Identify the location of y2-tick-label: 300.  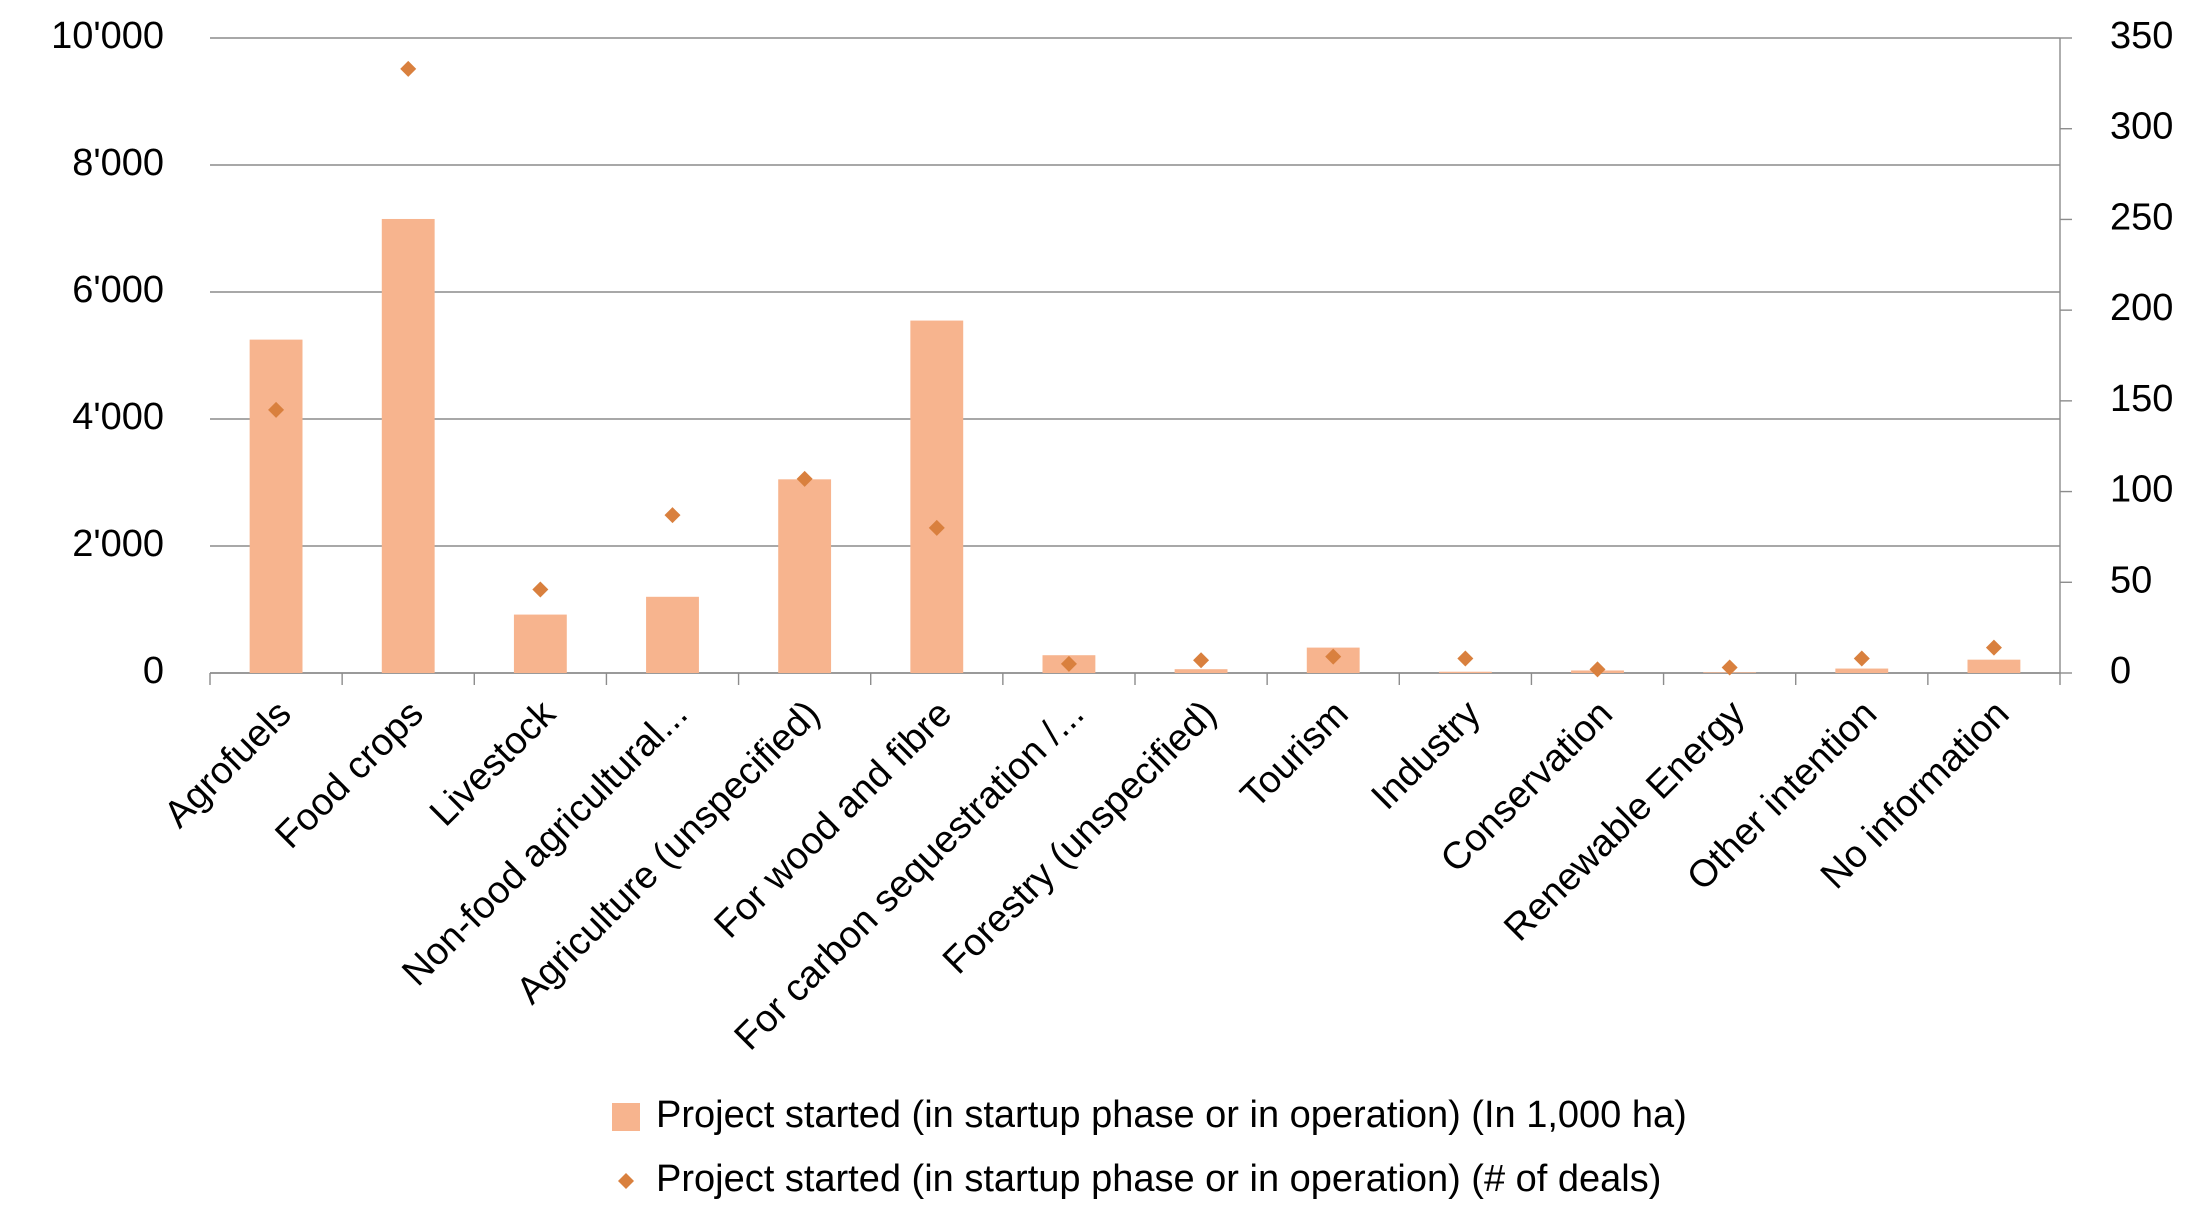
(2141, 127).